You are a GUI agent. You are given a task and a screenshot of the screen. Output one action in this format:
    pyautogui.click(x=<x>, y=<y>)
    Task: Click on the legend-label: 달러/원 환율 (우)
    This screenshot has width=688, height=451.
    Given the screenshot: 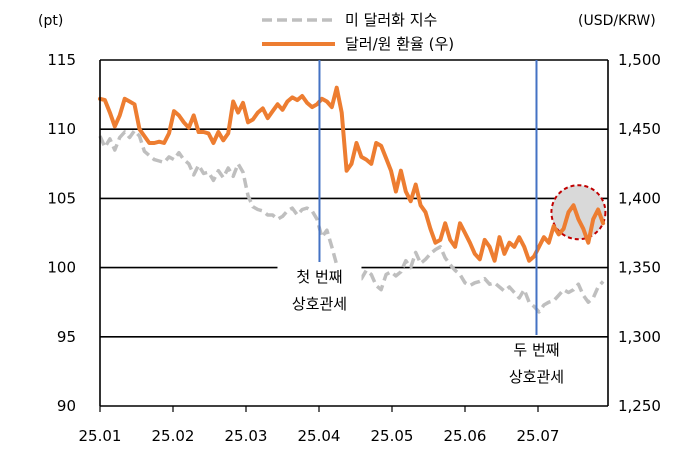 What is the action you would take?
    pyautogui.click(x=399, y=44)
    